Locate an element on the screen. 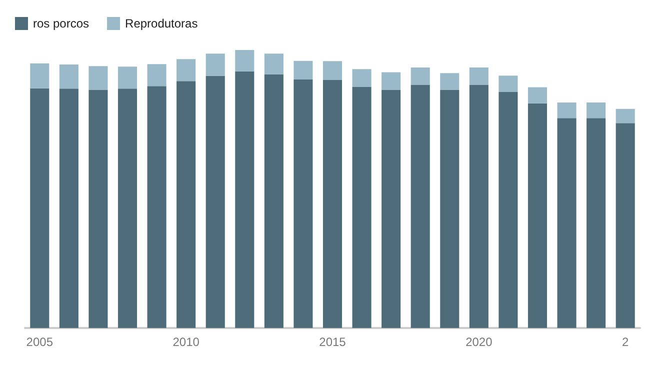  legend-label: Reprodutoras is located at coordinates (161, 23).